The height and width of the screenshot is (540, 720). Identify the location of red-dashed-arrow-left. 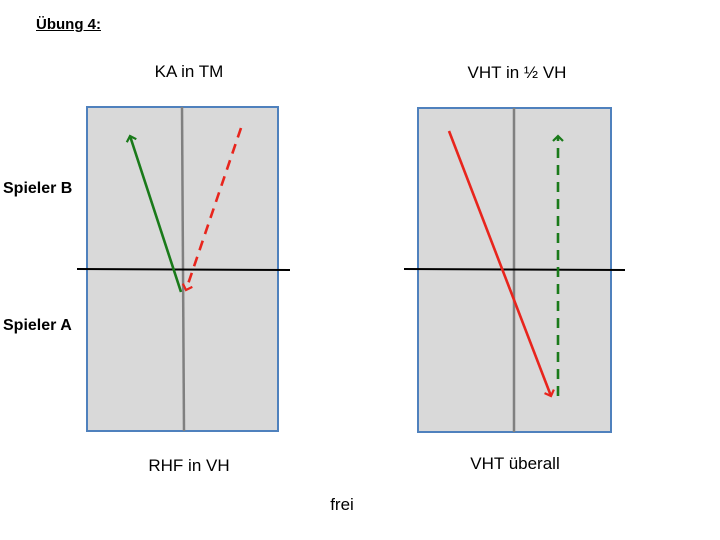
(212, 209).